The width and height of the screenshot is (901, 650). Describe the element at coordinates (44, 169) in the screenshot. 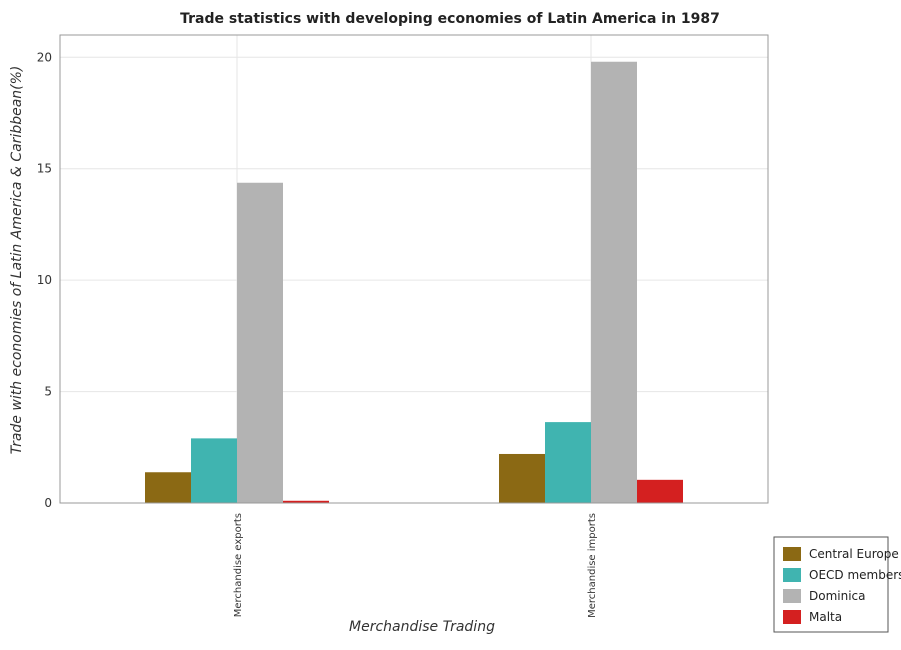

I see `y-tick-label: 15` at that location.